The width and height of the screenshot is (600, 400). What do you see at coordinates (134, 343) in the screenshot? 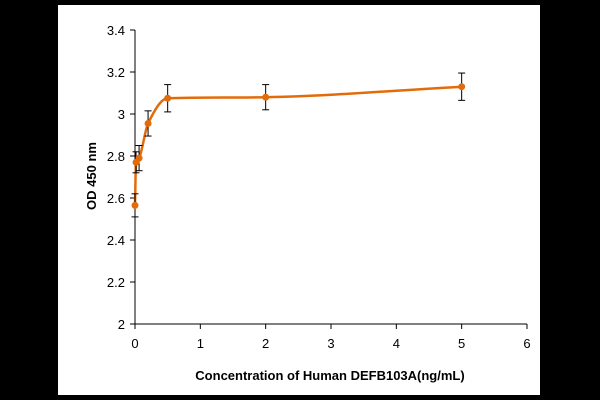
I see `x-tick-label: 0` at bounding box center [134, 343].